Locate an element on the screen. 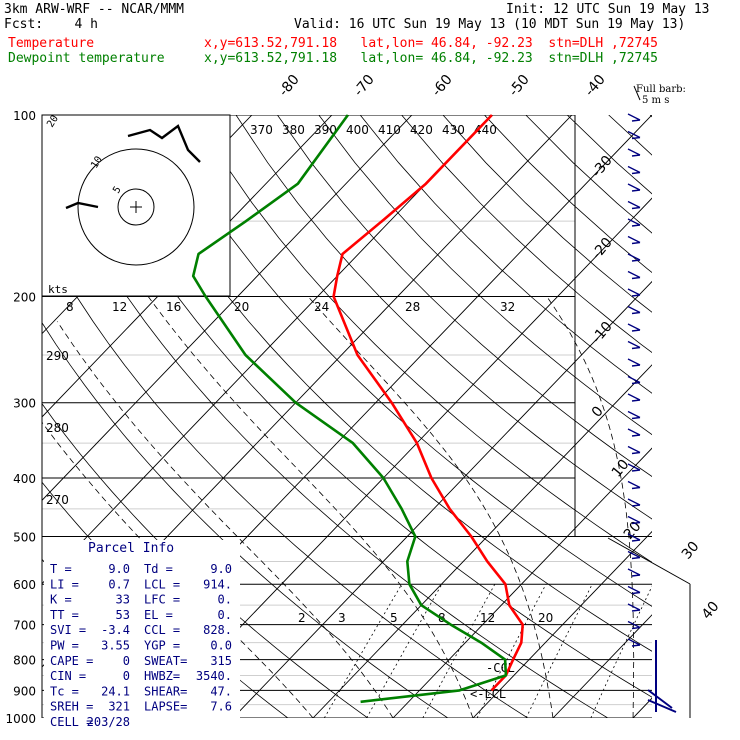  hodograph-ring-label: 20 is located at coordinates (53, 122).